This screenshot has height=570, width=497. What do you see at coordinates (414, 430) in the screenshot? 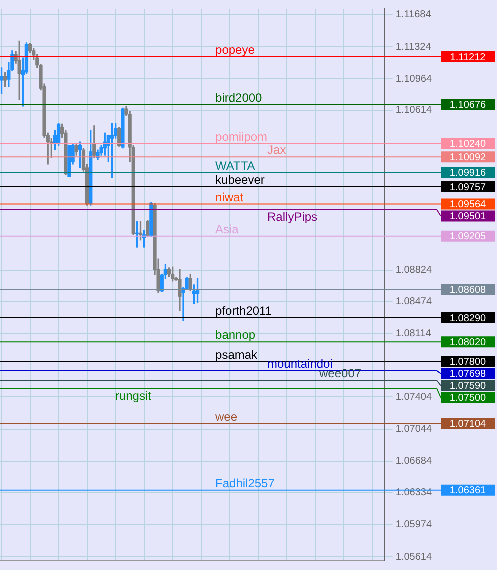
I see `y-tick-label: 1.07044` at bounding box center [414, 430].